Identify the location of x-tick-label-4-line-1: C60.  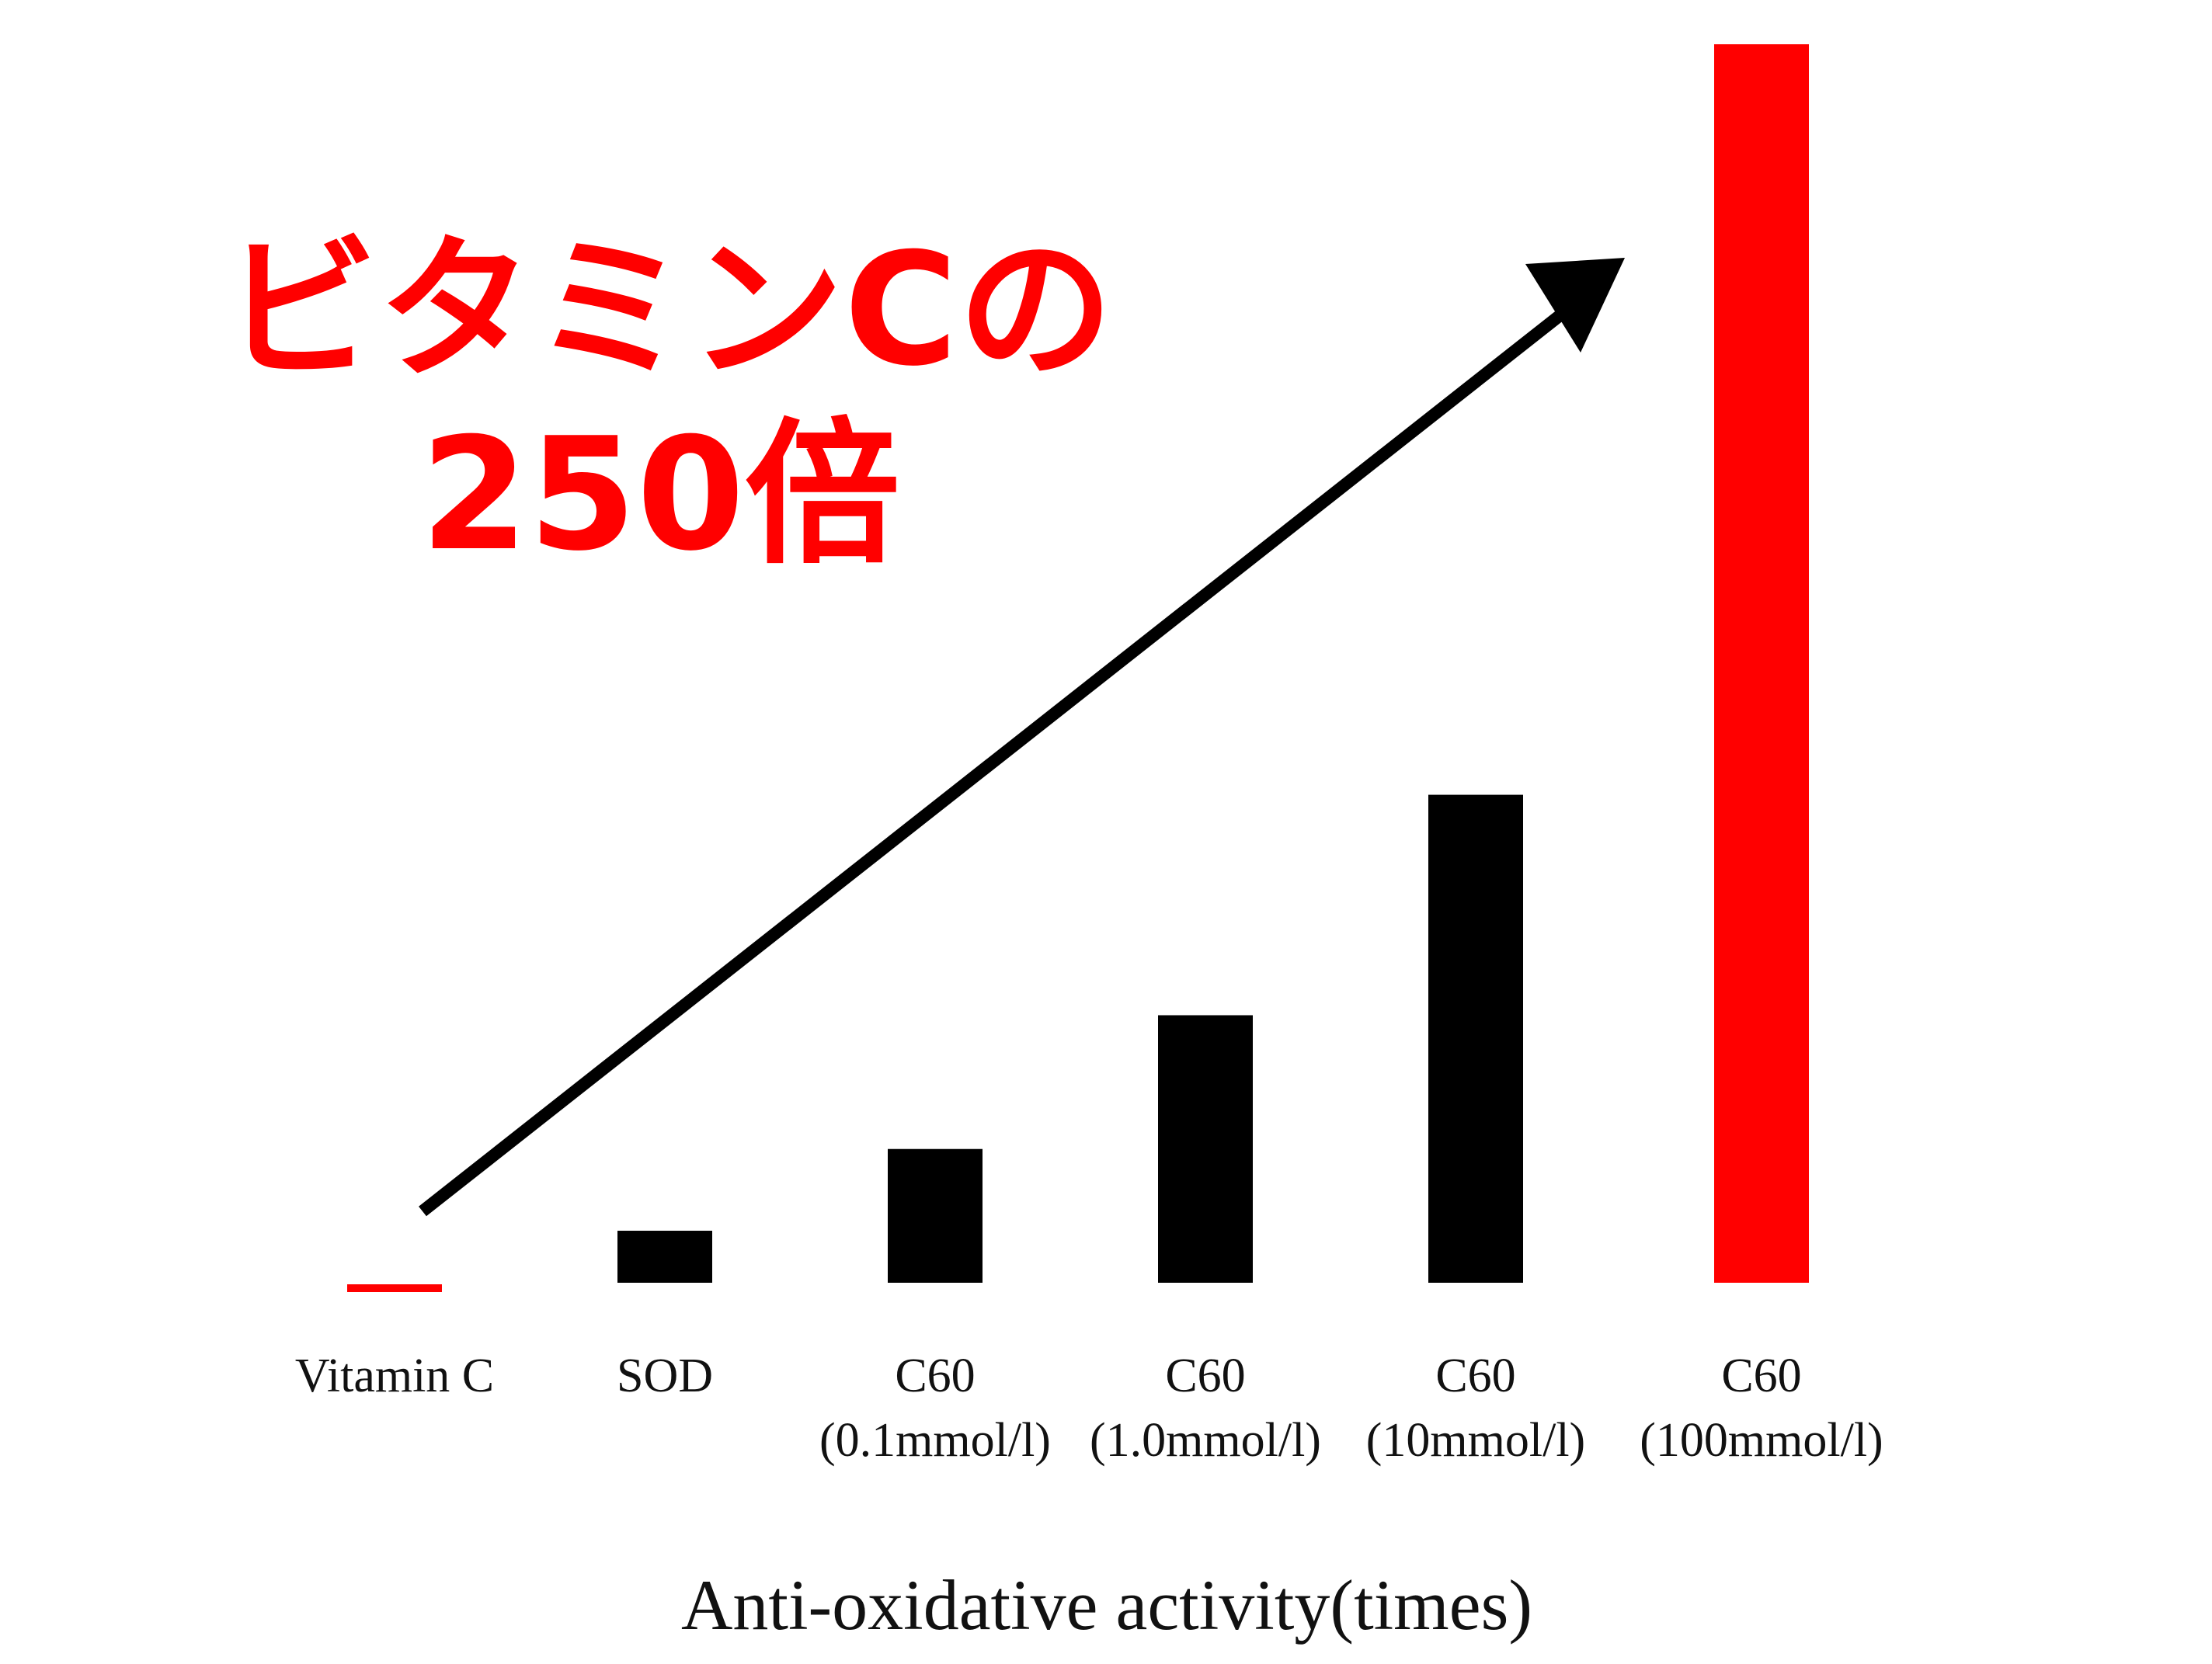
(1205, 1376).